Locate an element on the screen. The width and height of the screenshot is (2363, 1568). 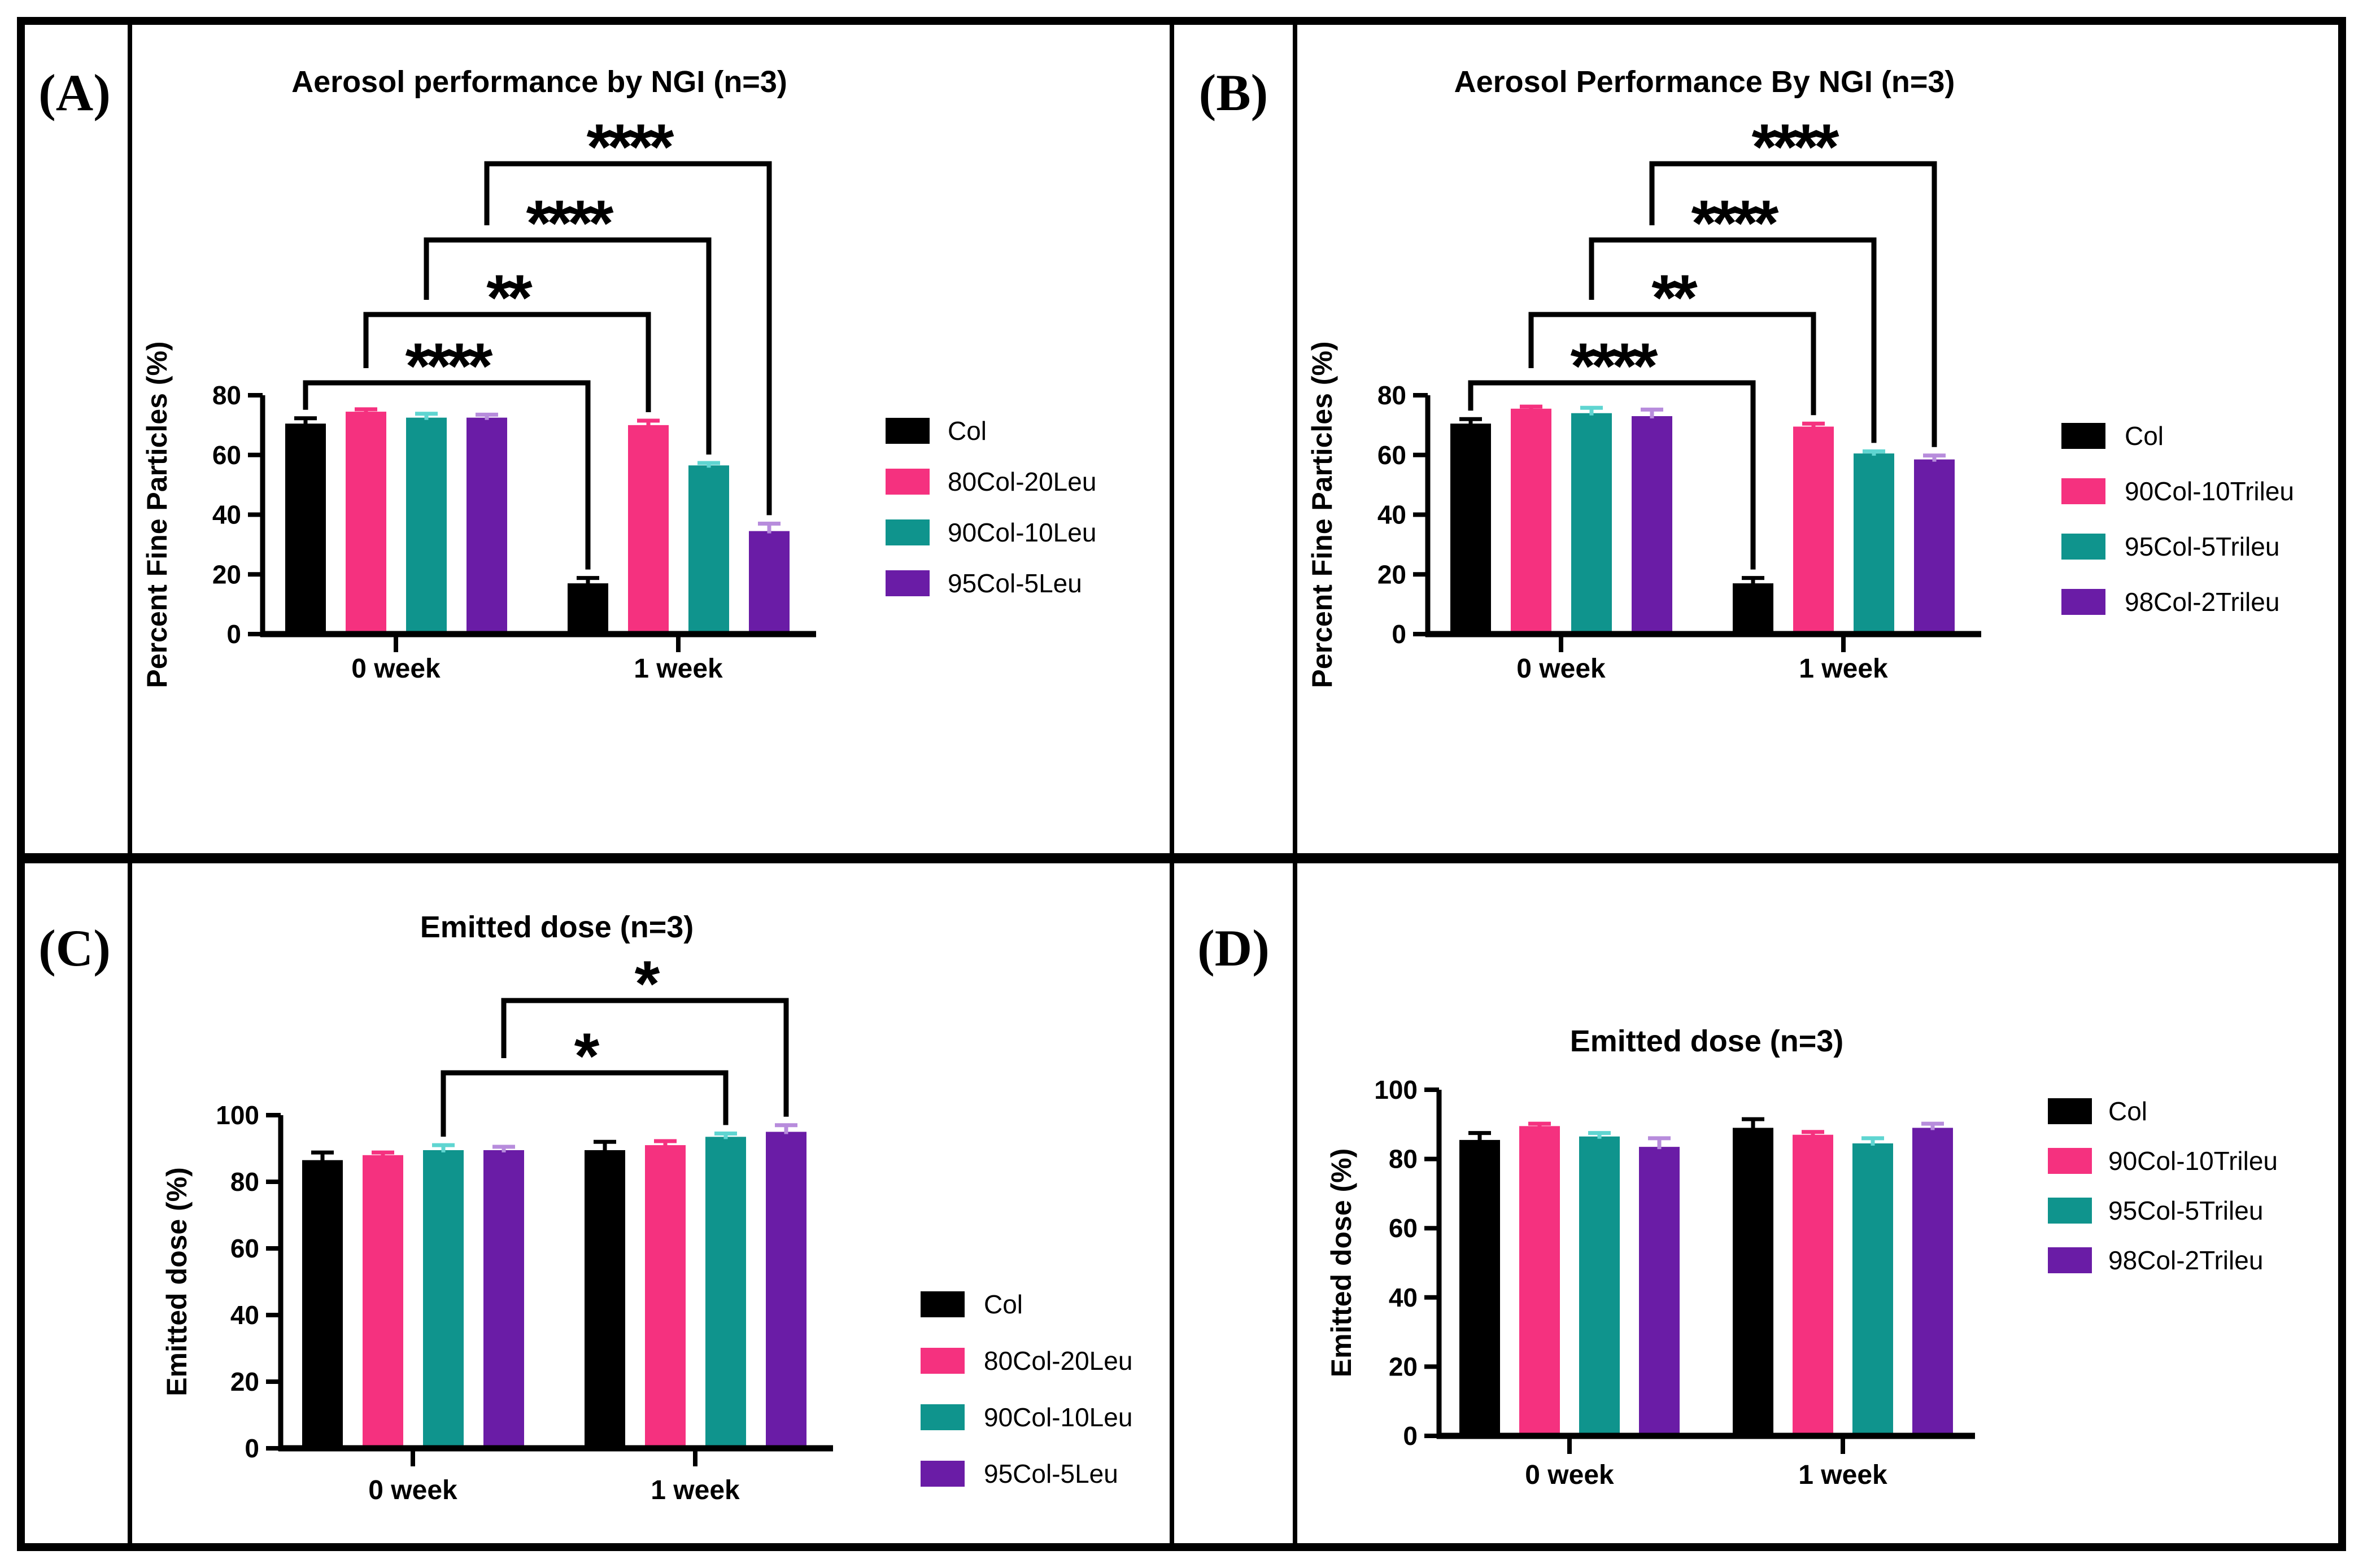
legend-swatch-80col-20leu is located at coordinates (908, 482).